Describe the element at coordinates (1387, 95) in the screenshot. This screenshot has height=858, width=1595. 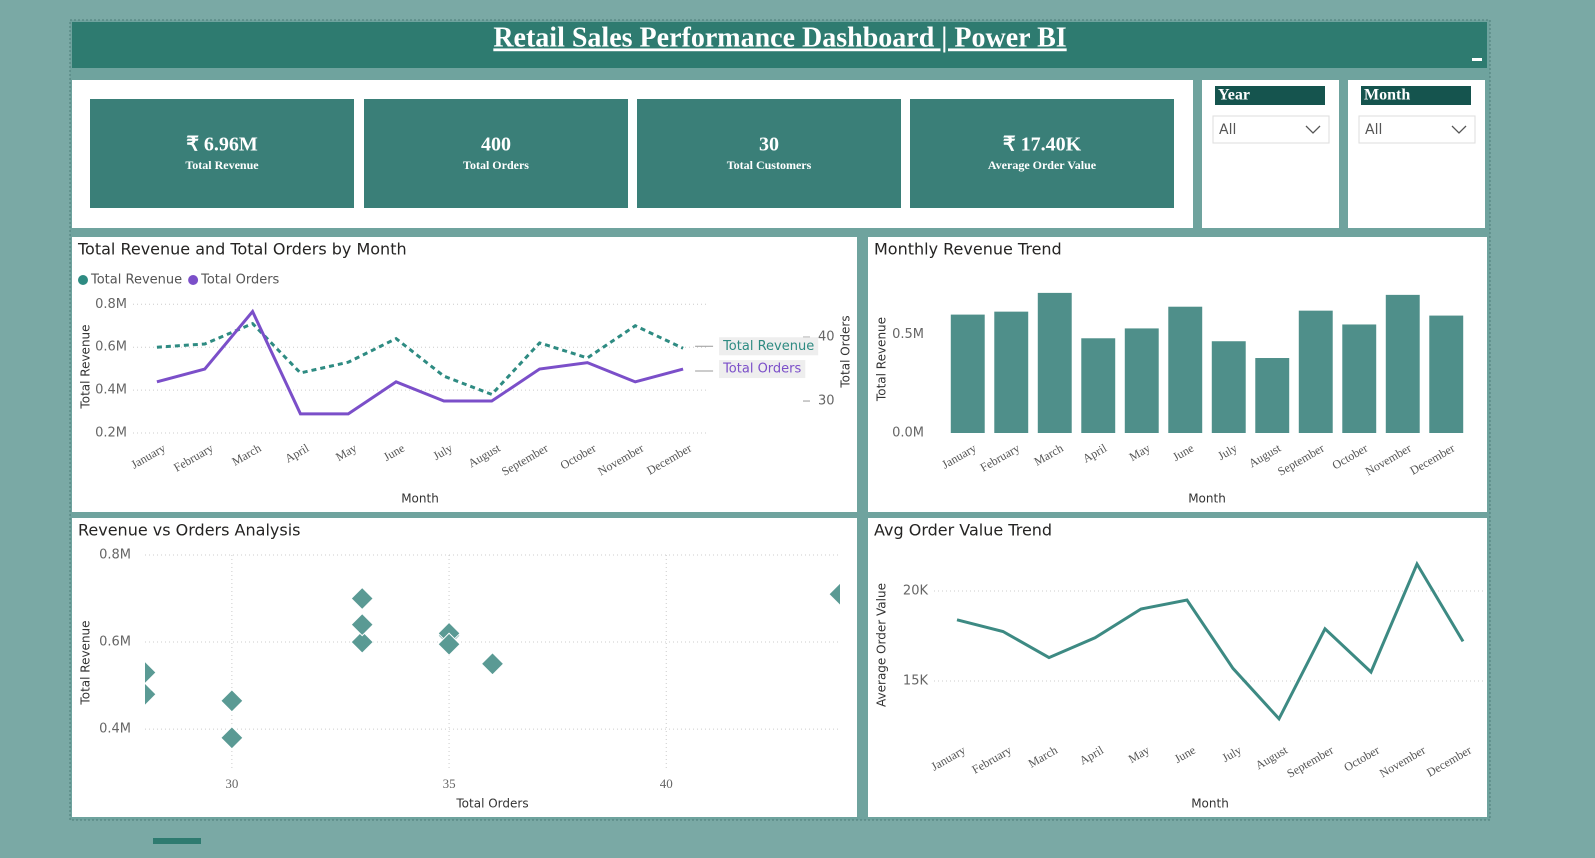
I see `slicer-title: Month` at that location.